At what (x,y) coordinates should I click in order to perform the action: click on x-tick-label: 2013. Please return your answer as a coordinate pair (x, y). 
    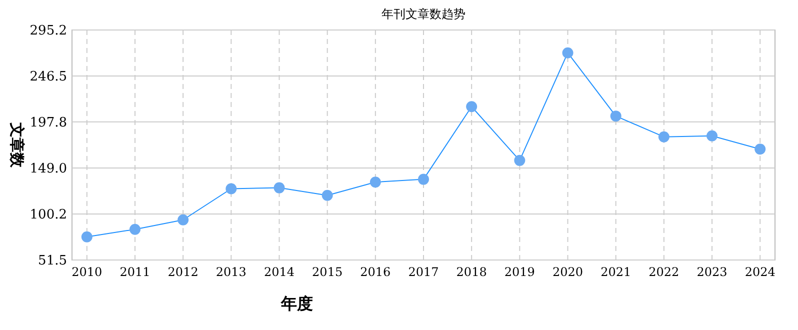
    Looking at the image, I should click on (231, 272).